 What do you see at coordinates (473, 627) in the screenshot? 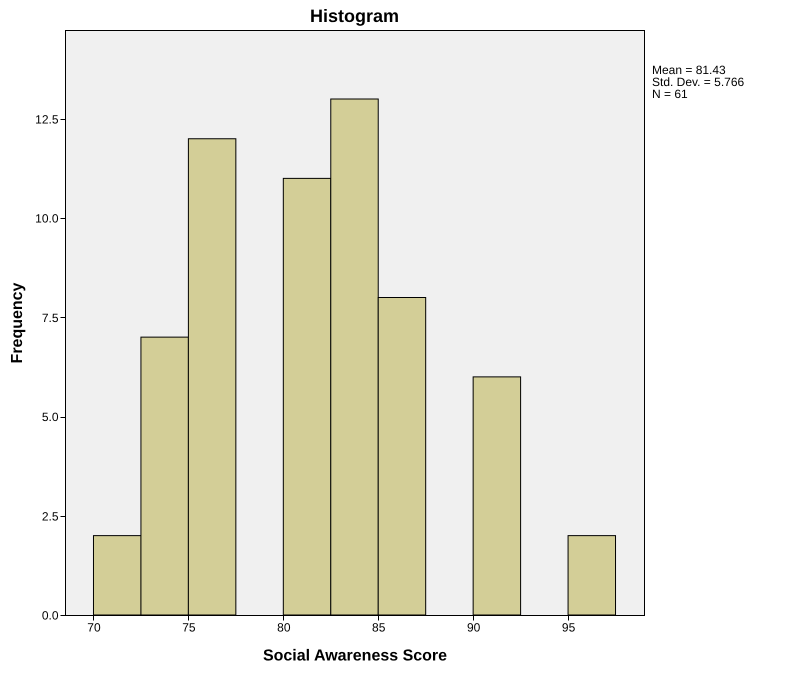
I see `x-tick-label: 90` at bounding box center [473, 627].